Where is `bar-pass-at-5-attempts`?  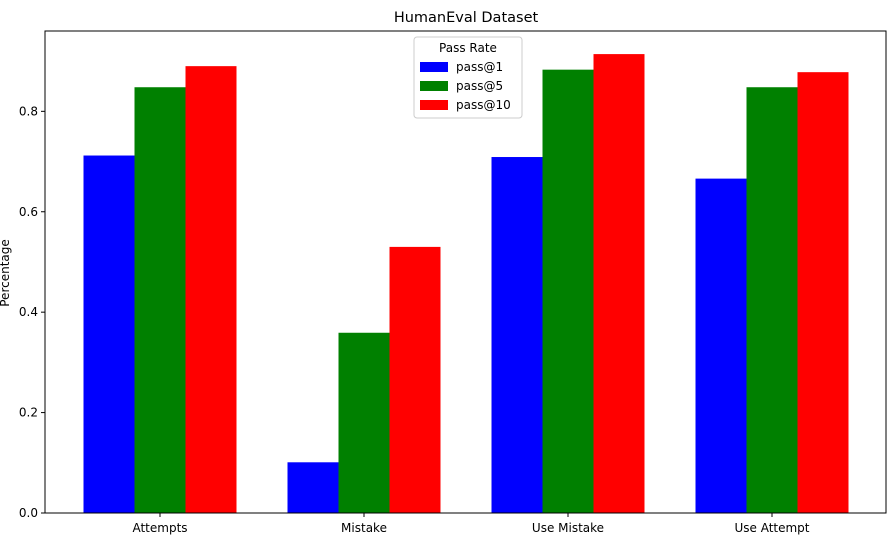
bar-pass-at-5-attempts is located at coordinates (160, 300).